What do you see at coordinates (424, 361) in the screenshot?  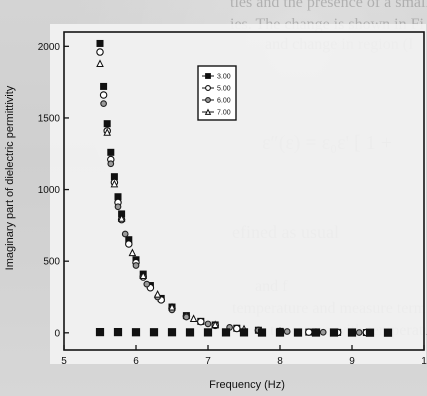 I see `x-tick-label: 1` at bounding box center [424, 361].